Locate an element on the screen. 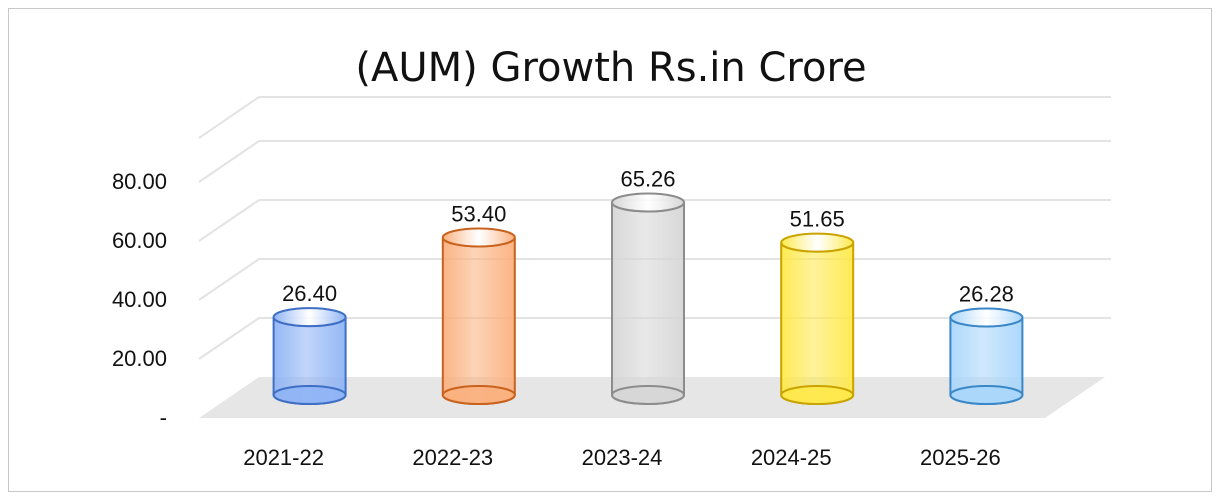 Image resolution: width=1222 pixels, height=500 pixels. y-axis: - 20.00 40.00 60.00 80.00 is located at coordinates (139, 299).